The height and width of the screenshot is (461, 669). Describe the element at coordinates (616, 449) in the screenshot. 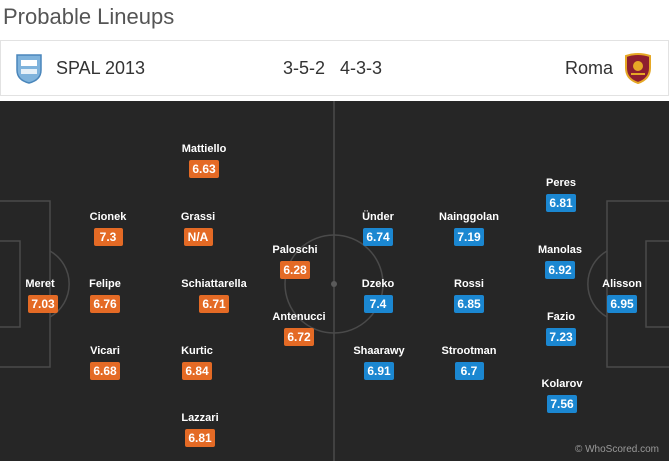

I see `whoscored-watermark: © WhoScored.com` at that location.